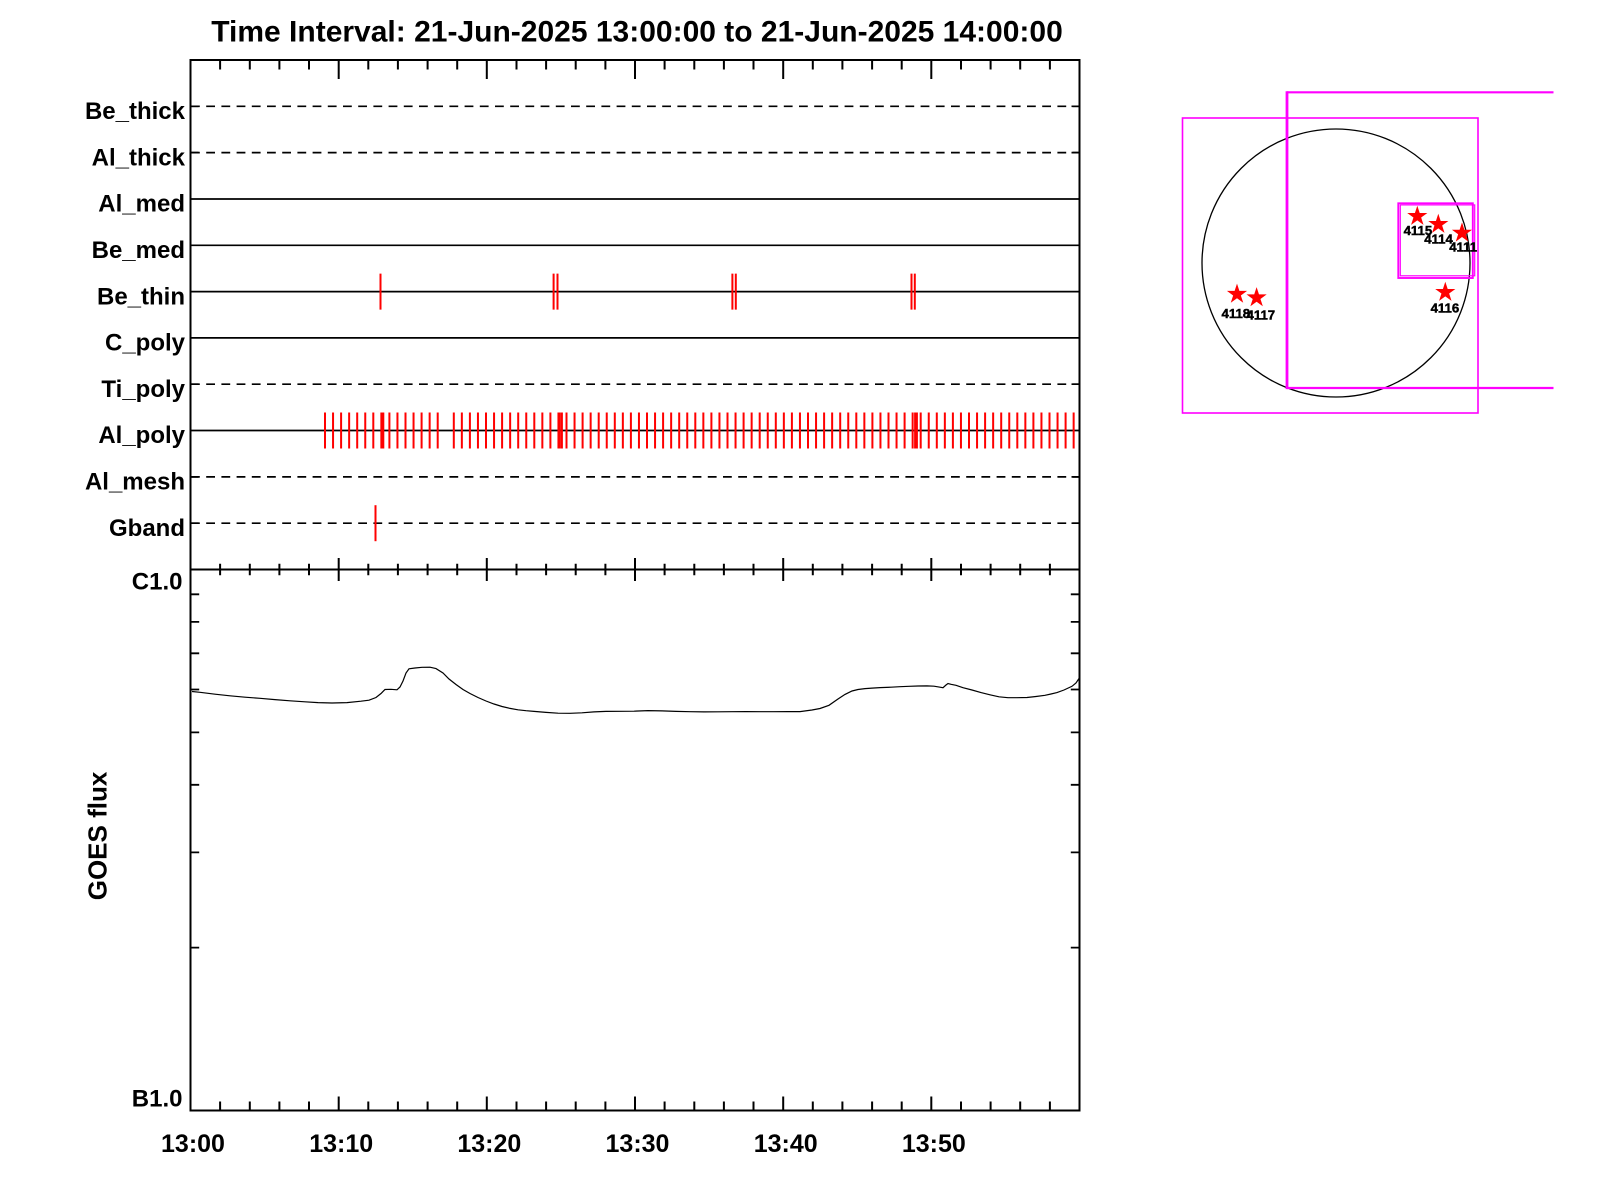 This screenshot has width=1600, height=1200. Describe the element at coordinates (145, 343) in the screenshot. I see `svg-text: C_poly` at that location.